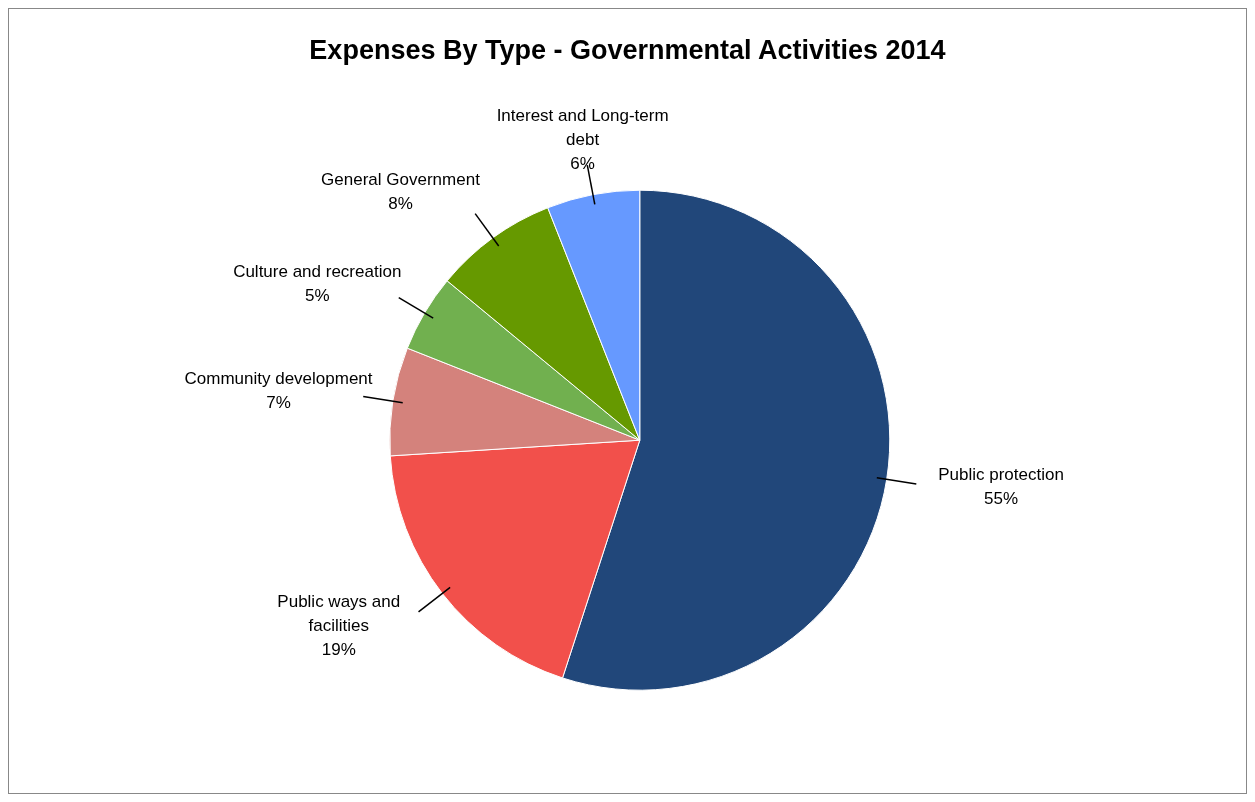 This screenshot has height=802, width=1255. I want to click on data-label: 19%, so click(338, 650).